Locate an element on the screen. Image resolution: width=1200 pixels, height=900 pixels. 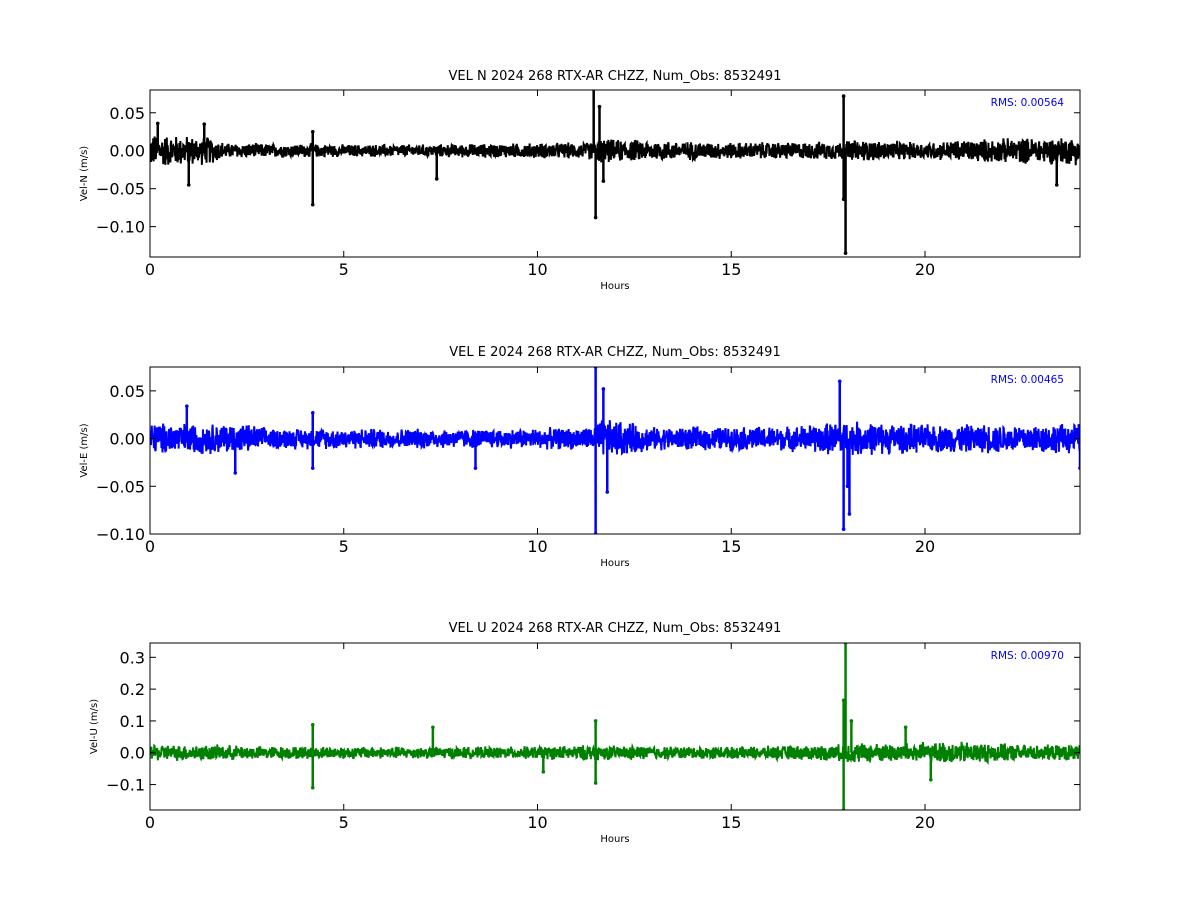
vel-n-xtick-label: 5 is located at coordinates (344, 269).